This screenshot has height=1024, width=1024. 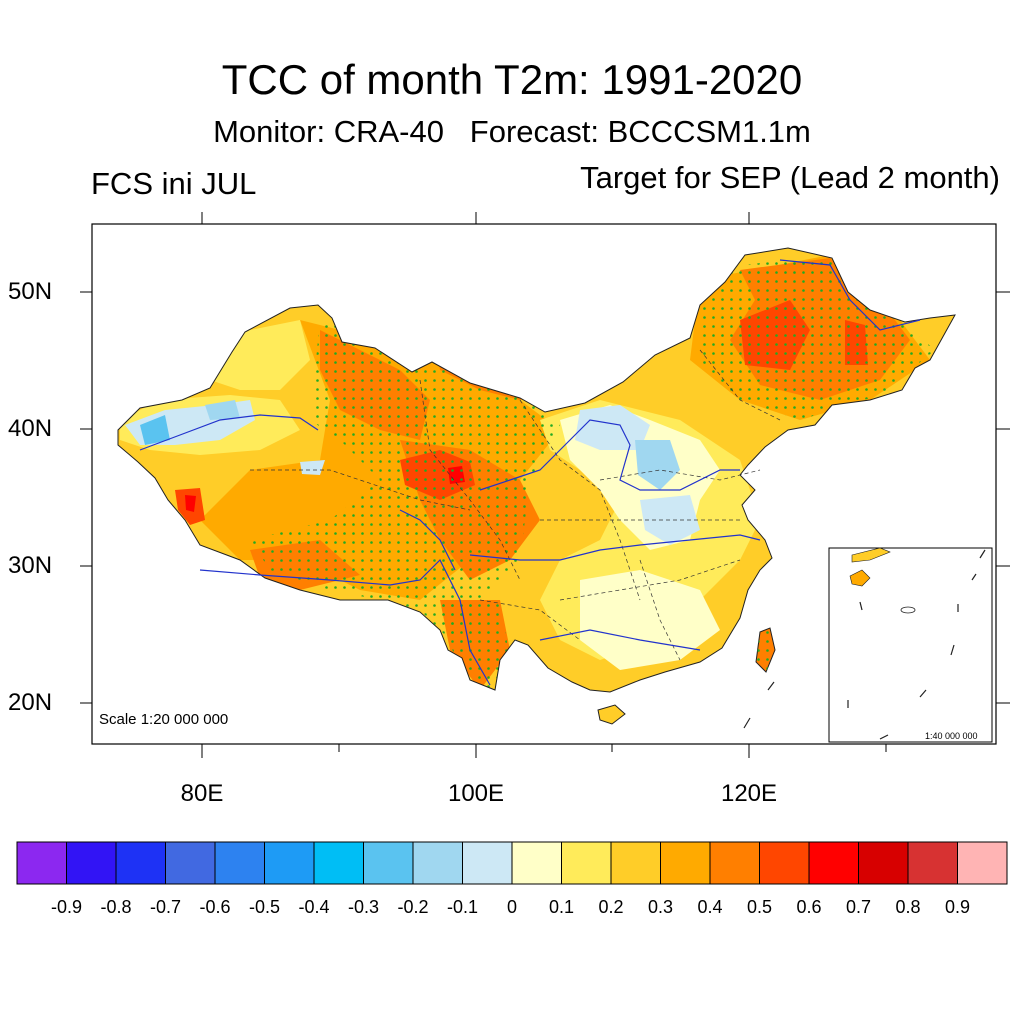 What do you see at coordinates (512, 79) in the screenshot?
I see `chart-title: TCC of month T2m: 1991-2020` at bounding box center [512, 79].